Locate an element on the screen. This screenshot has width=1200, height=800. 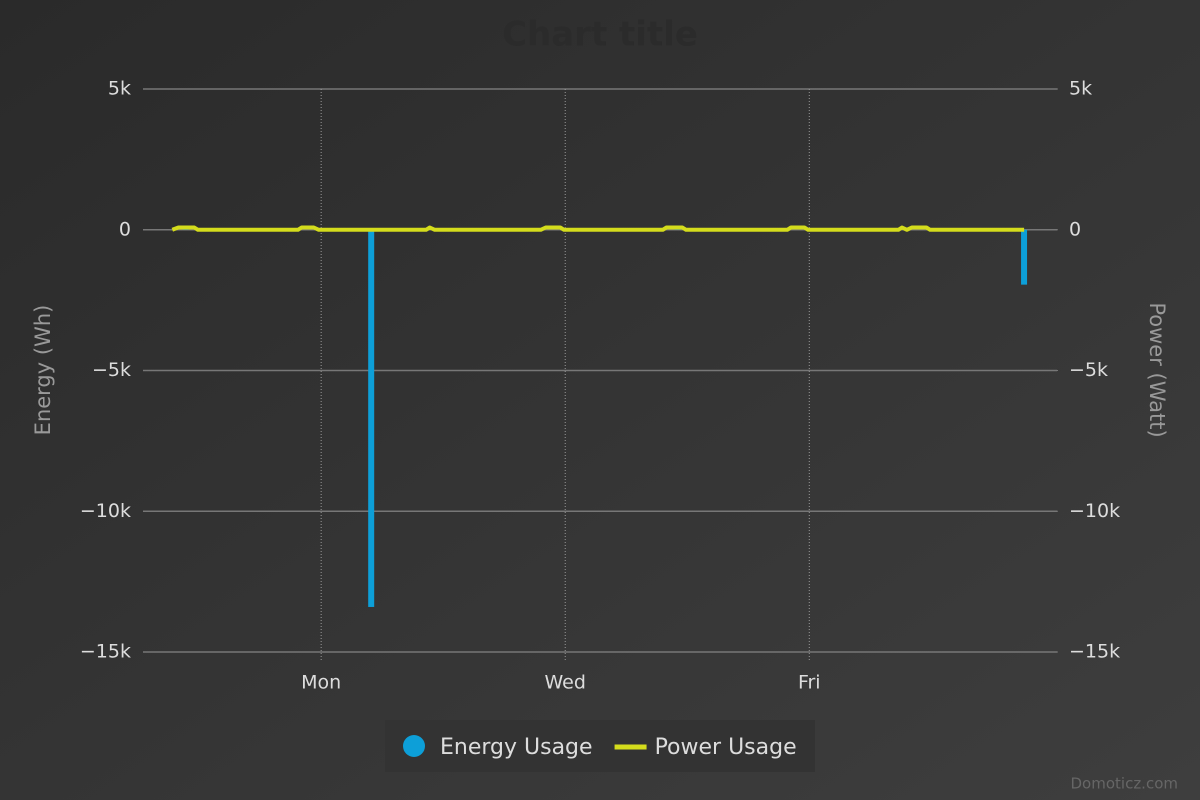
y2-axis-title: Power (Watt) is located at coordinates (1157, 369).